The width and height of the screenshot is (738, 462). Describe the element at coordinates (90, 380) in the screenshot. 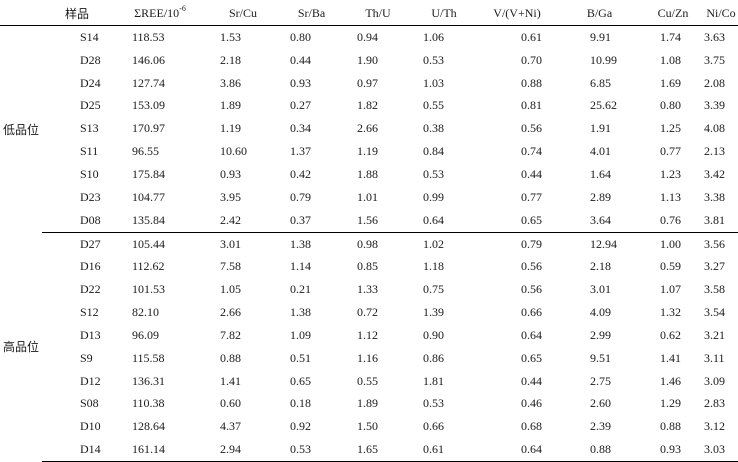

I see `sample-id-cell: D12` at that location.